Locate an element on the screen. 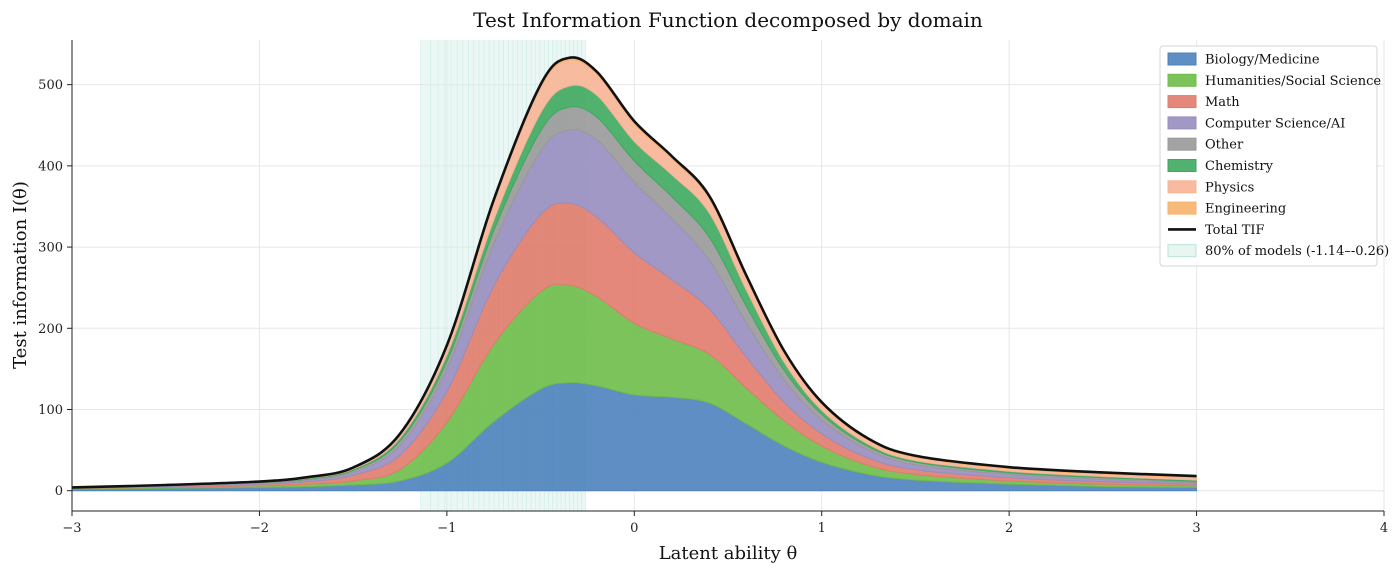 This screenshot has height=576, width=1400. y-tick-label-4: 400 is located at coordinates (50, 166).